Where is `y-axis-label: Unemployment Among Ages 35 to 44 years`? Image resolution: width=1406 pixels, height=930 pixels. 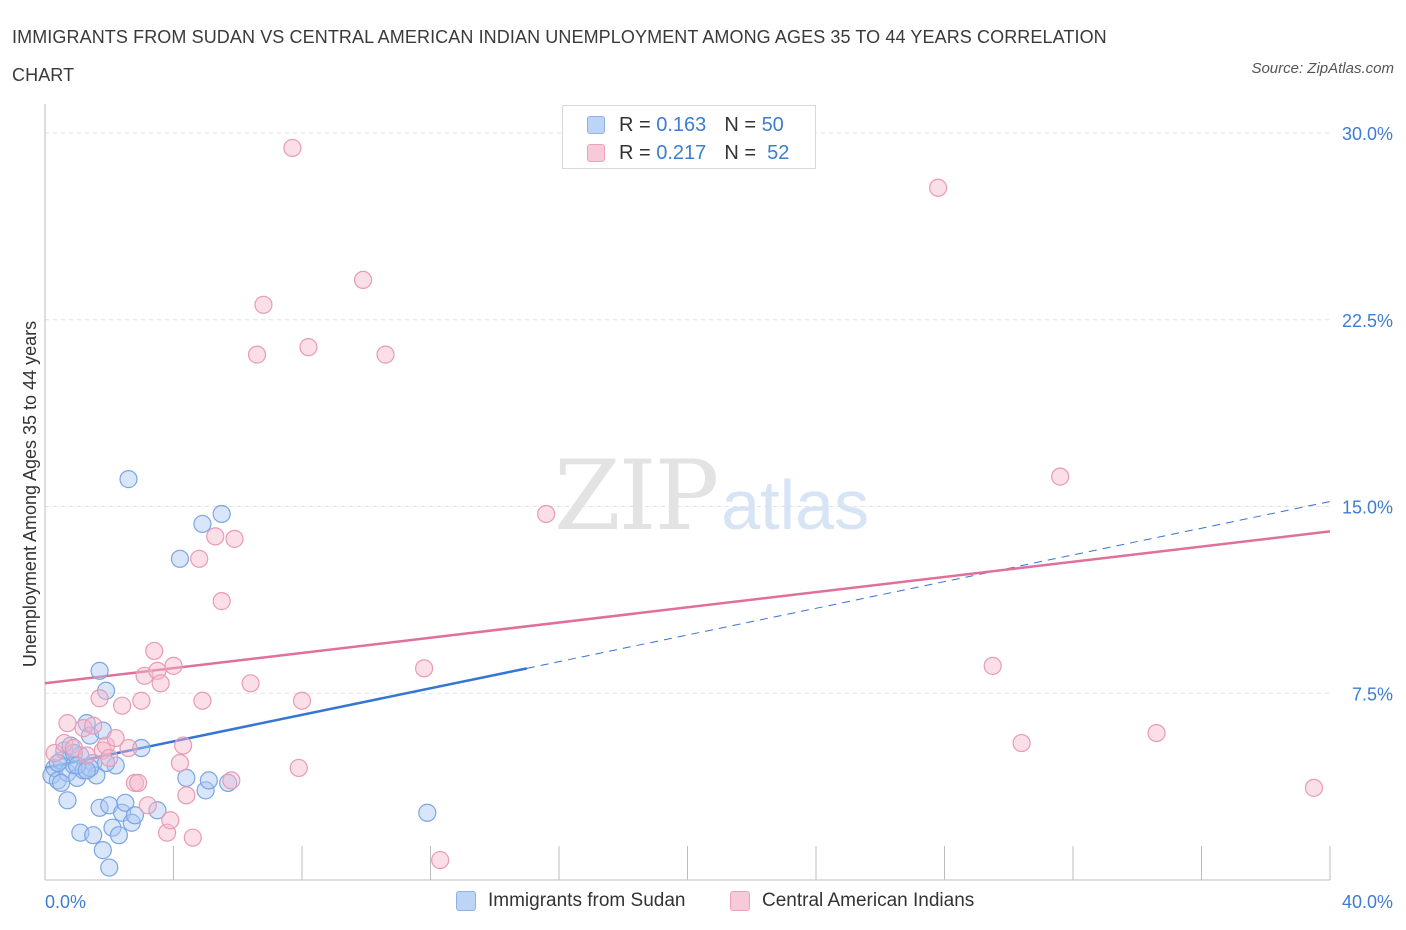 y-axis-label: Unemployment Among Ages 35 to 44 years is located at coordinates (30, 494).